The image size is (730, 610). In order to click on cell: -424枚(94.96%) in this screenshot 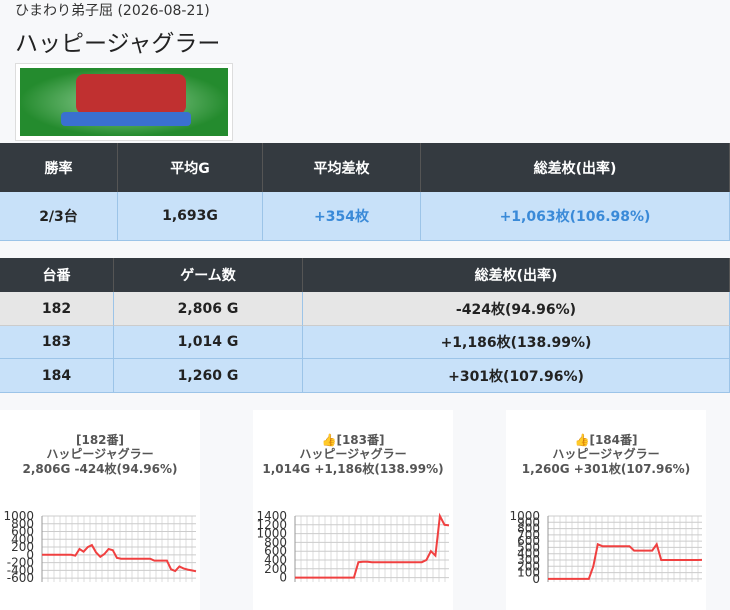, I will do `click(516, 309)`.